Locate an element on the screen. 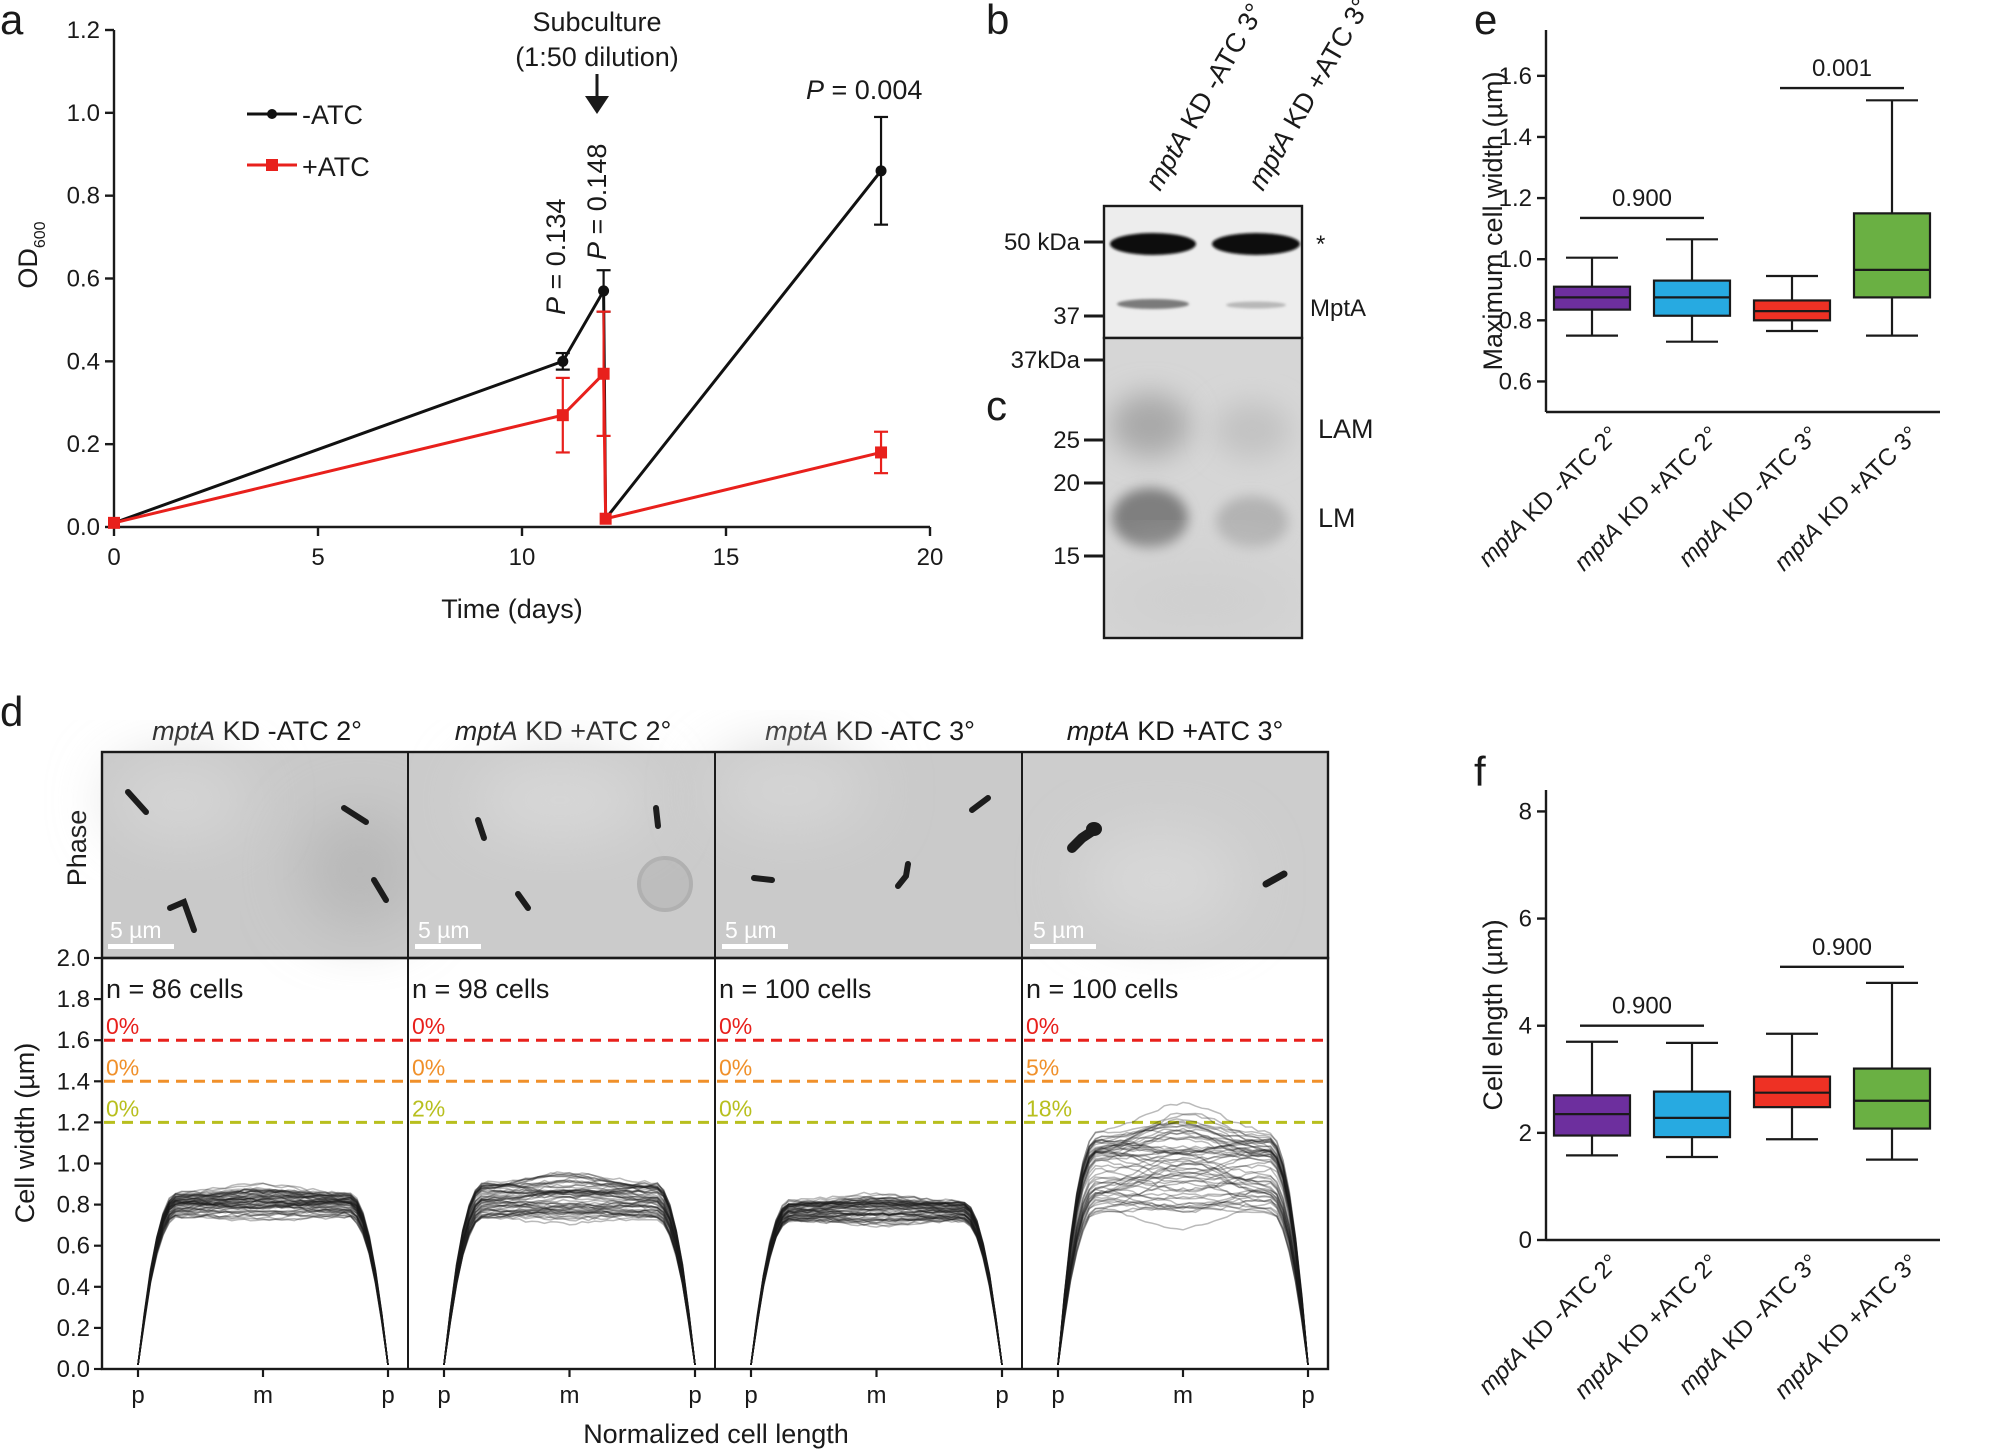 This screenshot has width=2000, height=1452. cell-count-label: n = 100 cells is located at coordinates (1102, 989).